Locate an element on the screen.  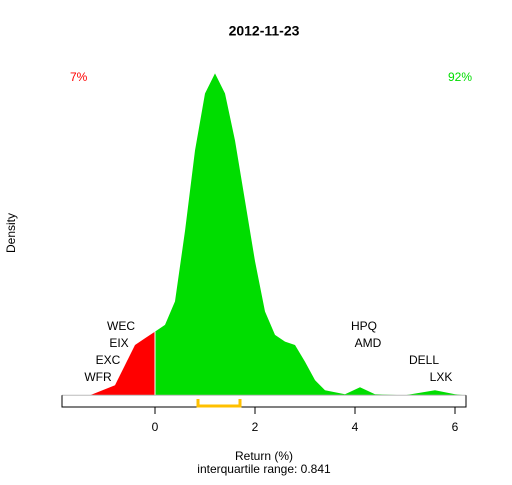
density-area-below is located at coordinates (122, 363).